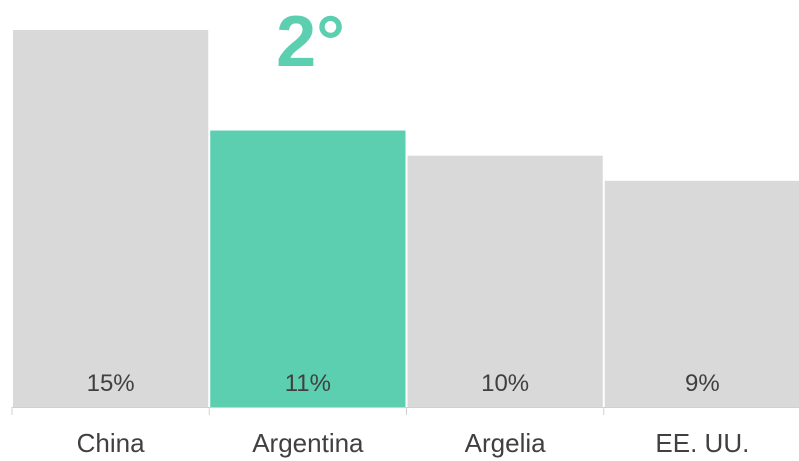  I want to click on rank-label: 2°, so click(310, 42).